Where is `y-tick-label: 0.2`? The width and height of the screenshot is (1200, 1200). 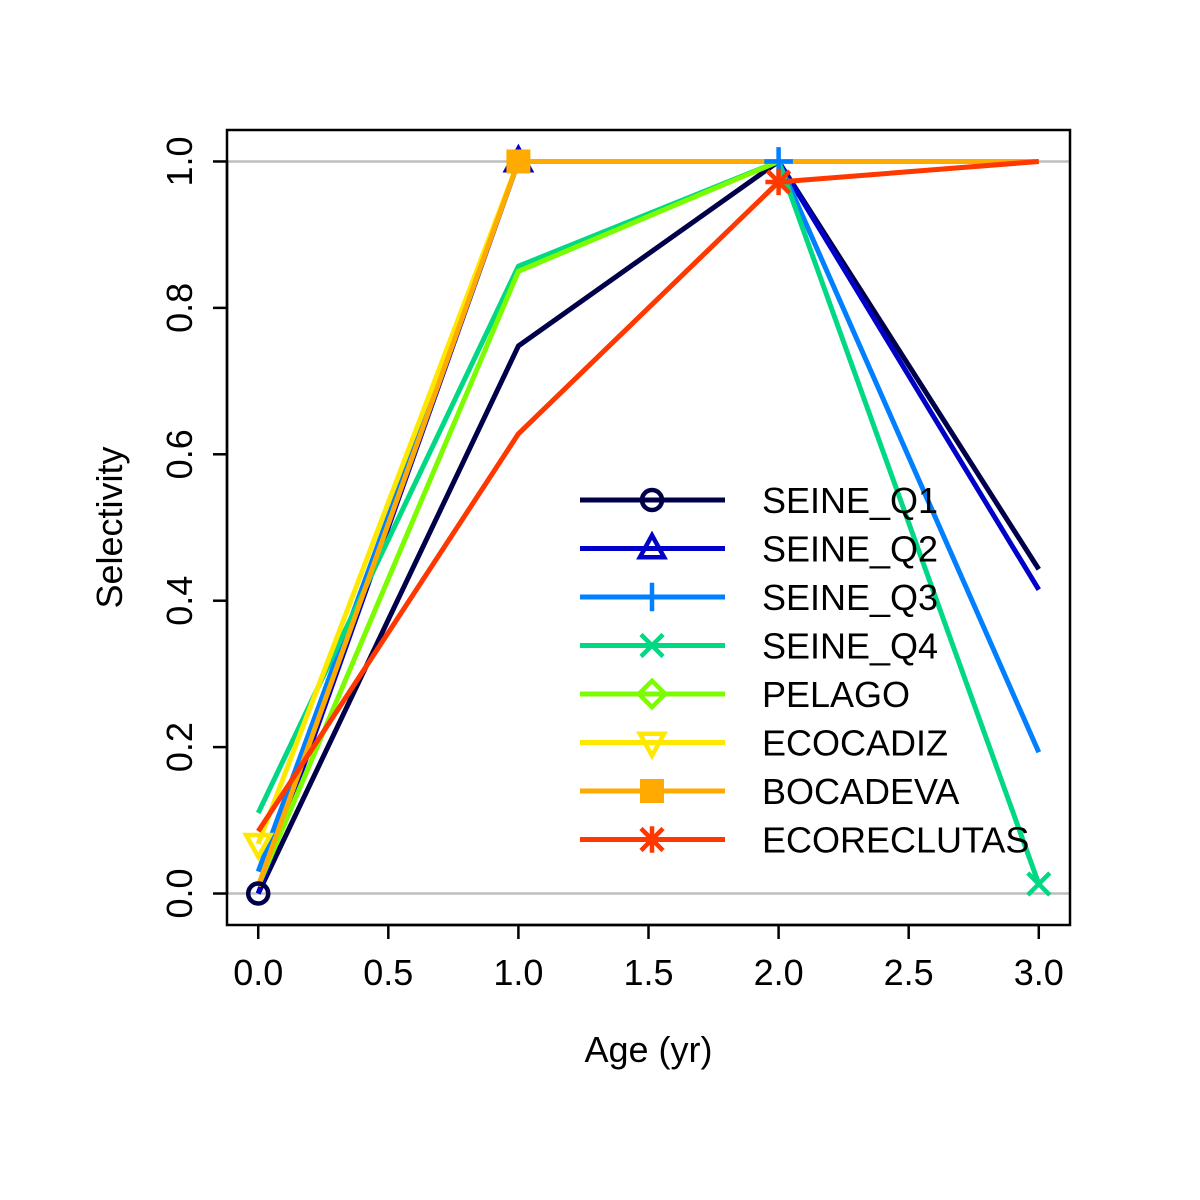
y-tick-label: 0.2 is located at coordinates (179, 747).